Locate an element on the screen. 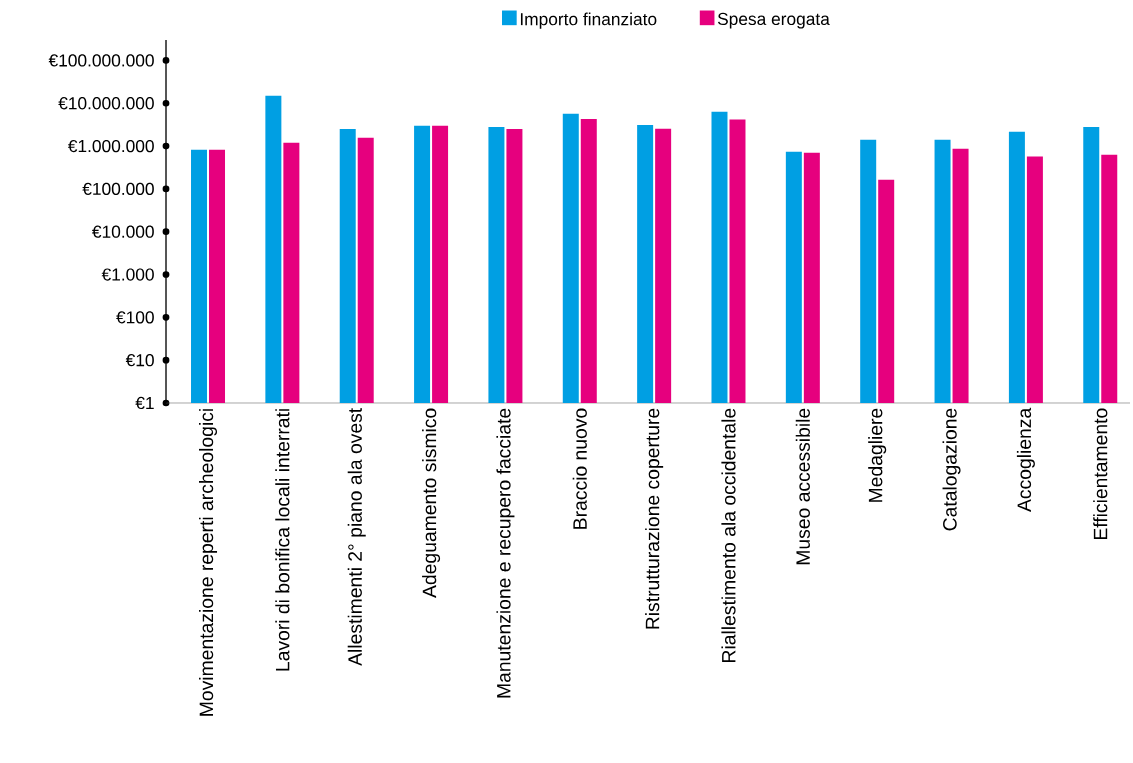  y-tick-label: €1 is located at coordinates (144, 403).